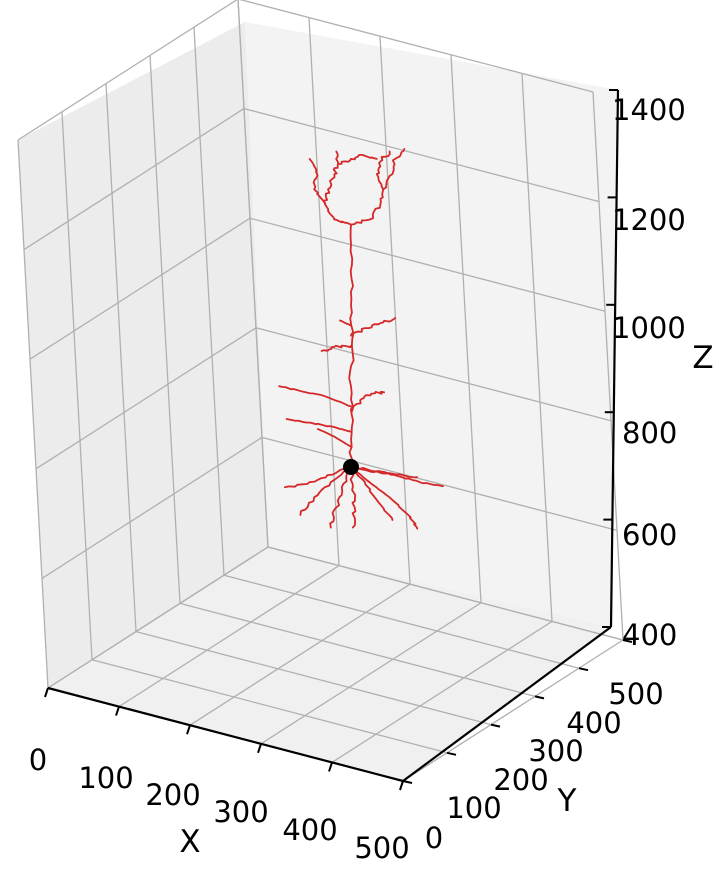  Describe the element at coordinates (351, 467) in the screenshot. I see `soma-marker` at that location.